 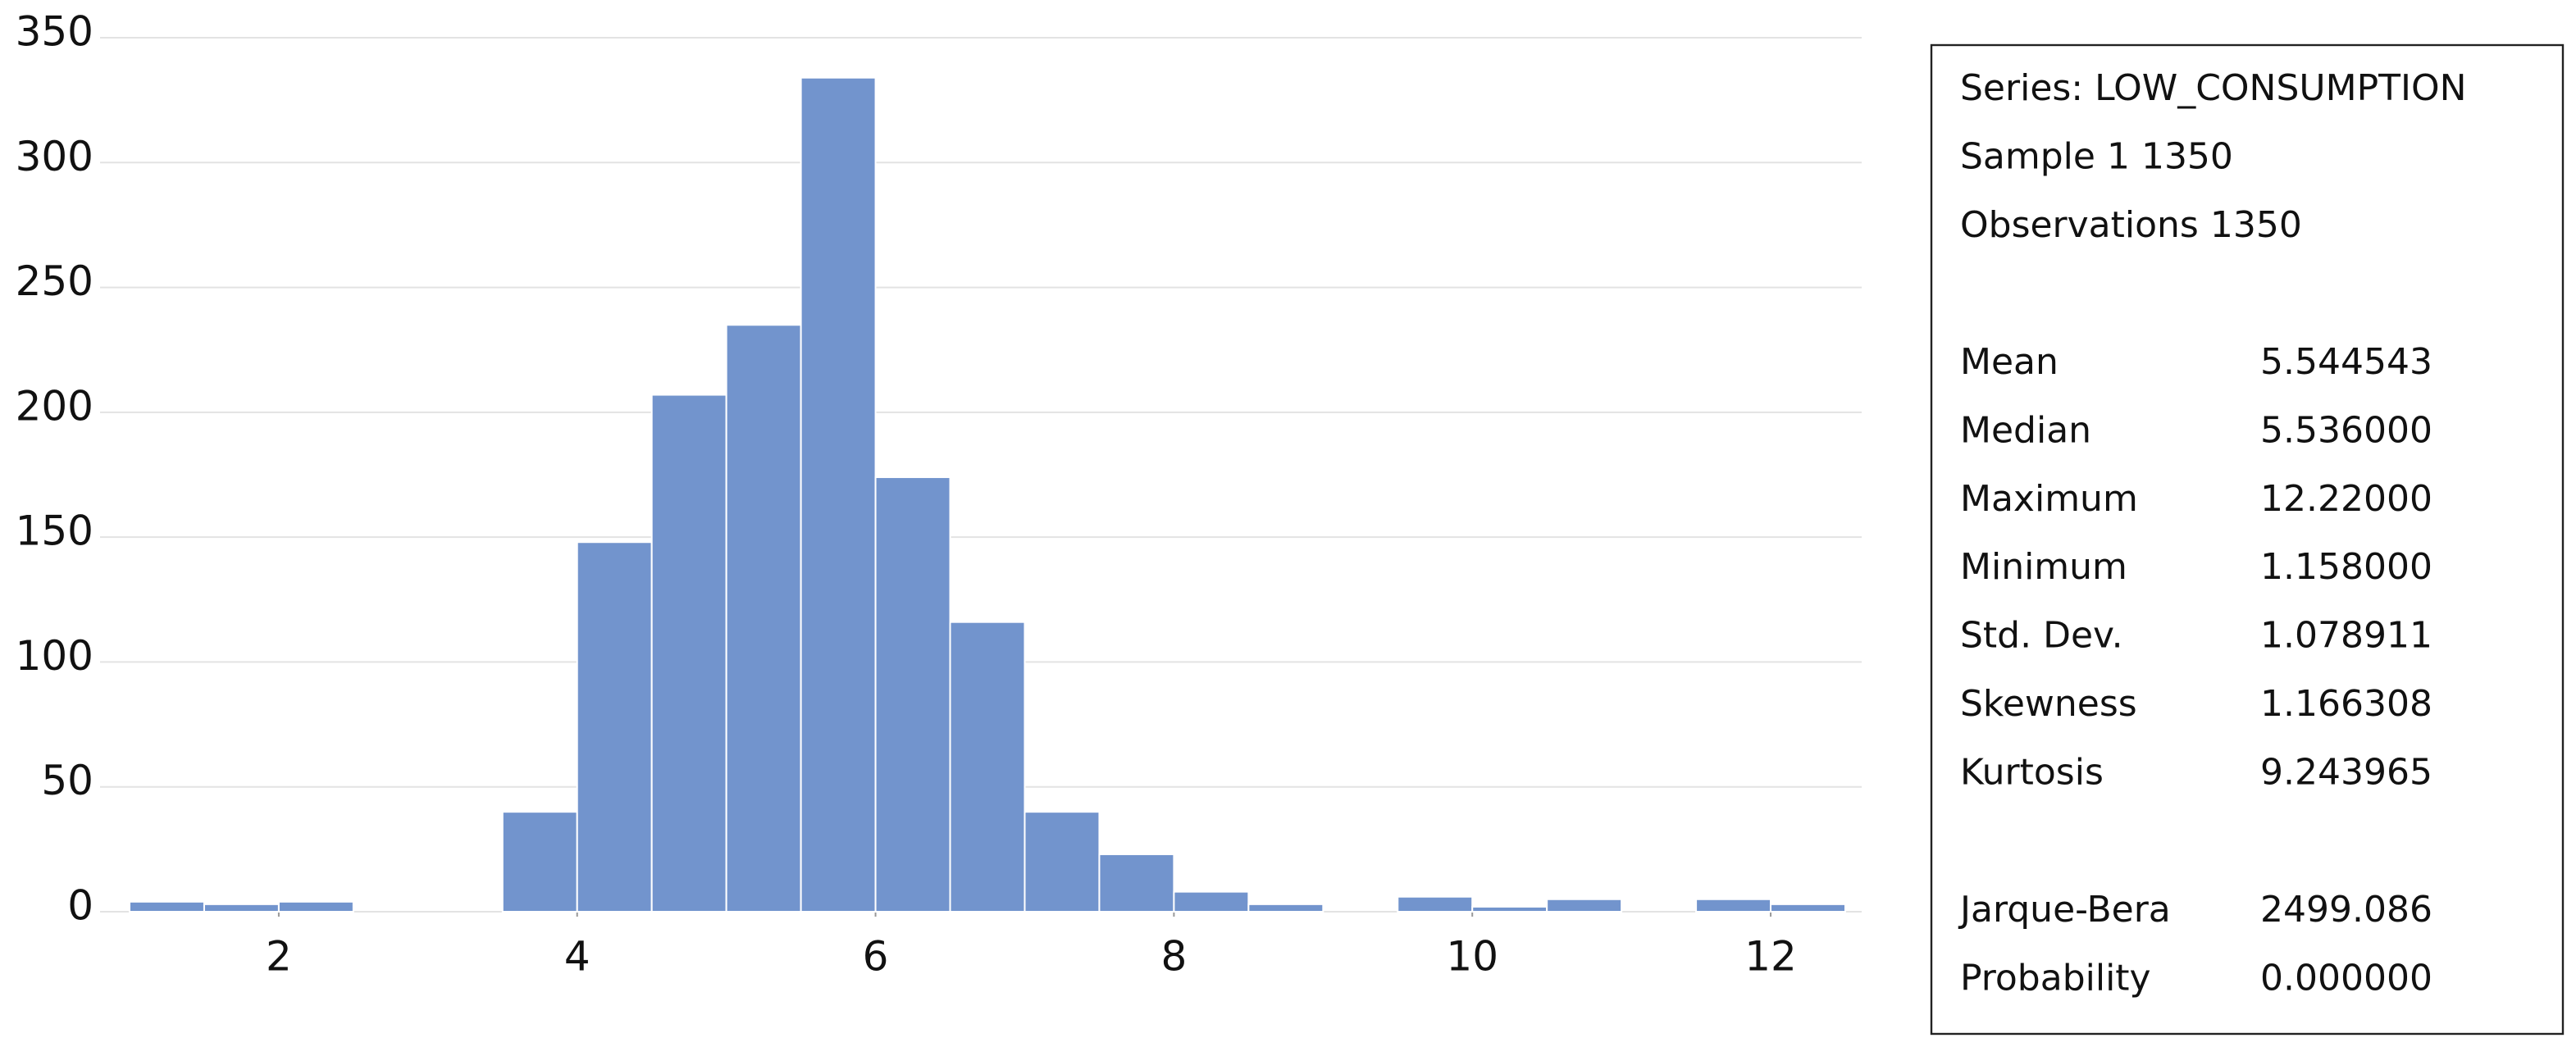 What do you see at coordinates (577, 957) in the screenshot?
I see `x-tick-label: 4` at bounding box center [577, 957].